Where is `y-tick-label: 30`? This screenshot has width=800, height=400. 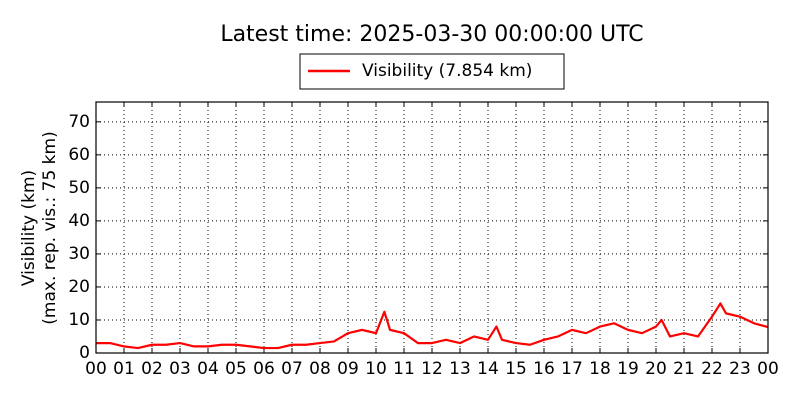 y-tick-label: 30 is located at coordinates (79, 254).